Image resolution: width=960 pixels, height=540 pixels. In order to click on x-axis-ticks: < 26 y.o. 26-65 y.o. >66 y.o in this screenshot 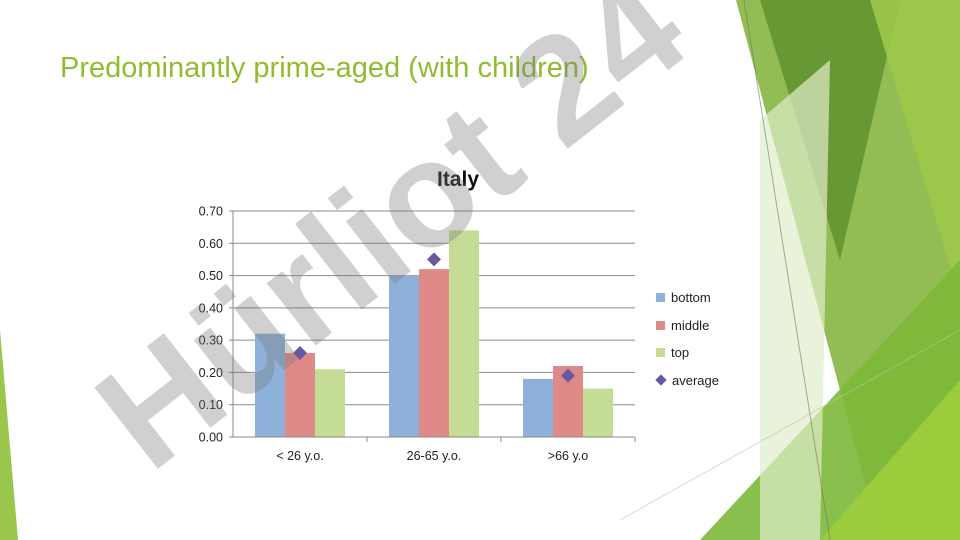, I will do `click(456, 450)`.